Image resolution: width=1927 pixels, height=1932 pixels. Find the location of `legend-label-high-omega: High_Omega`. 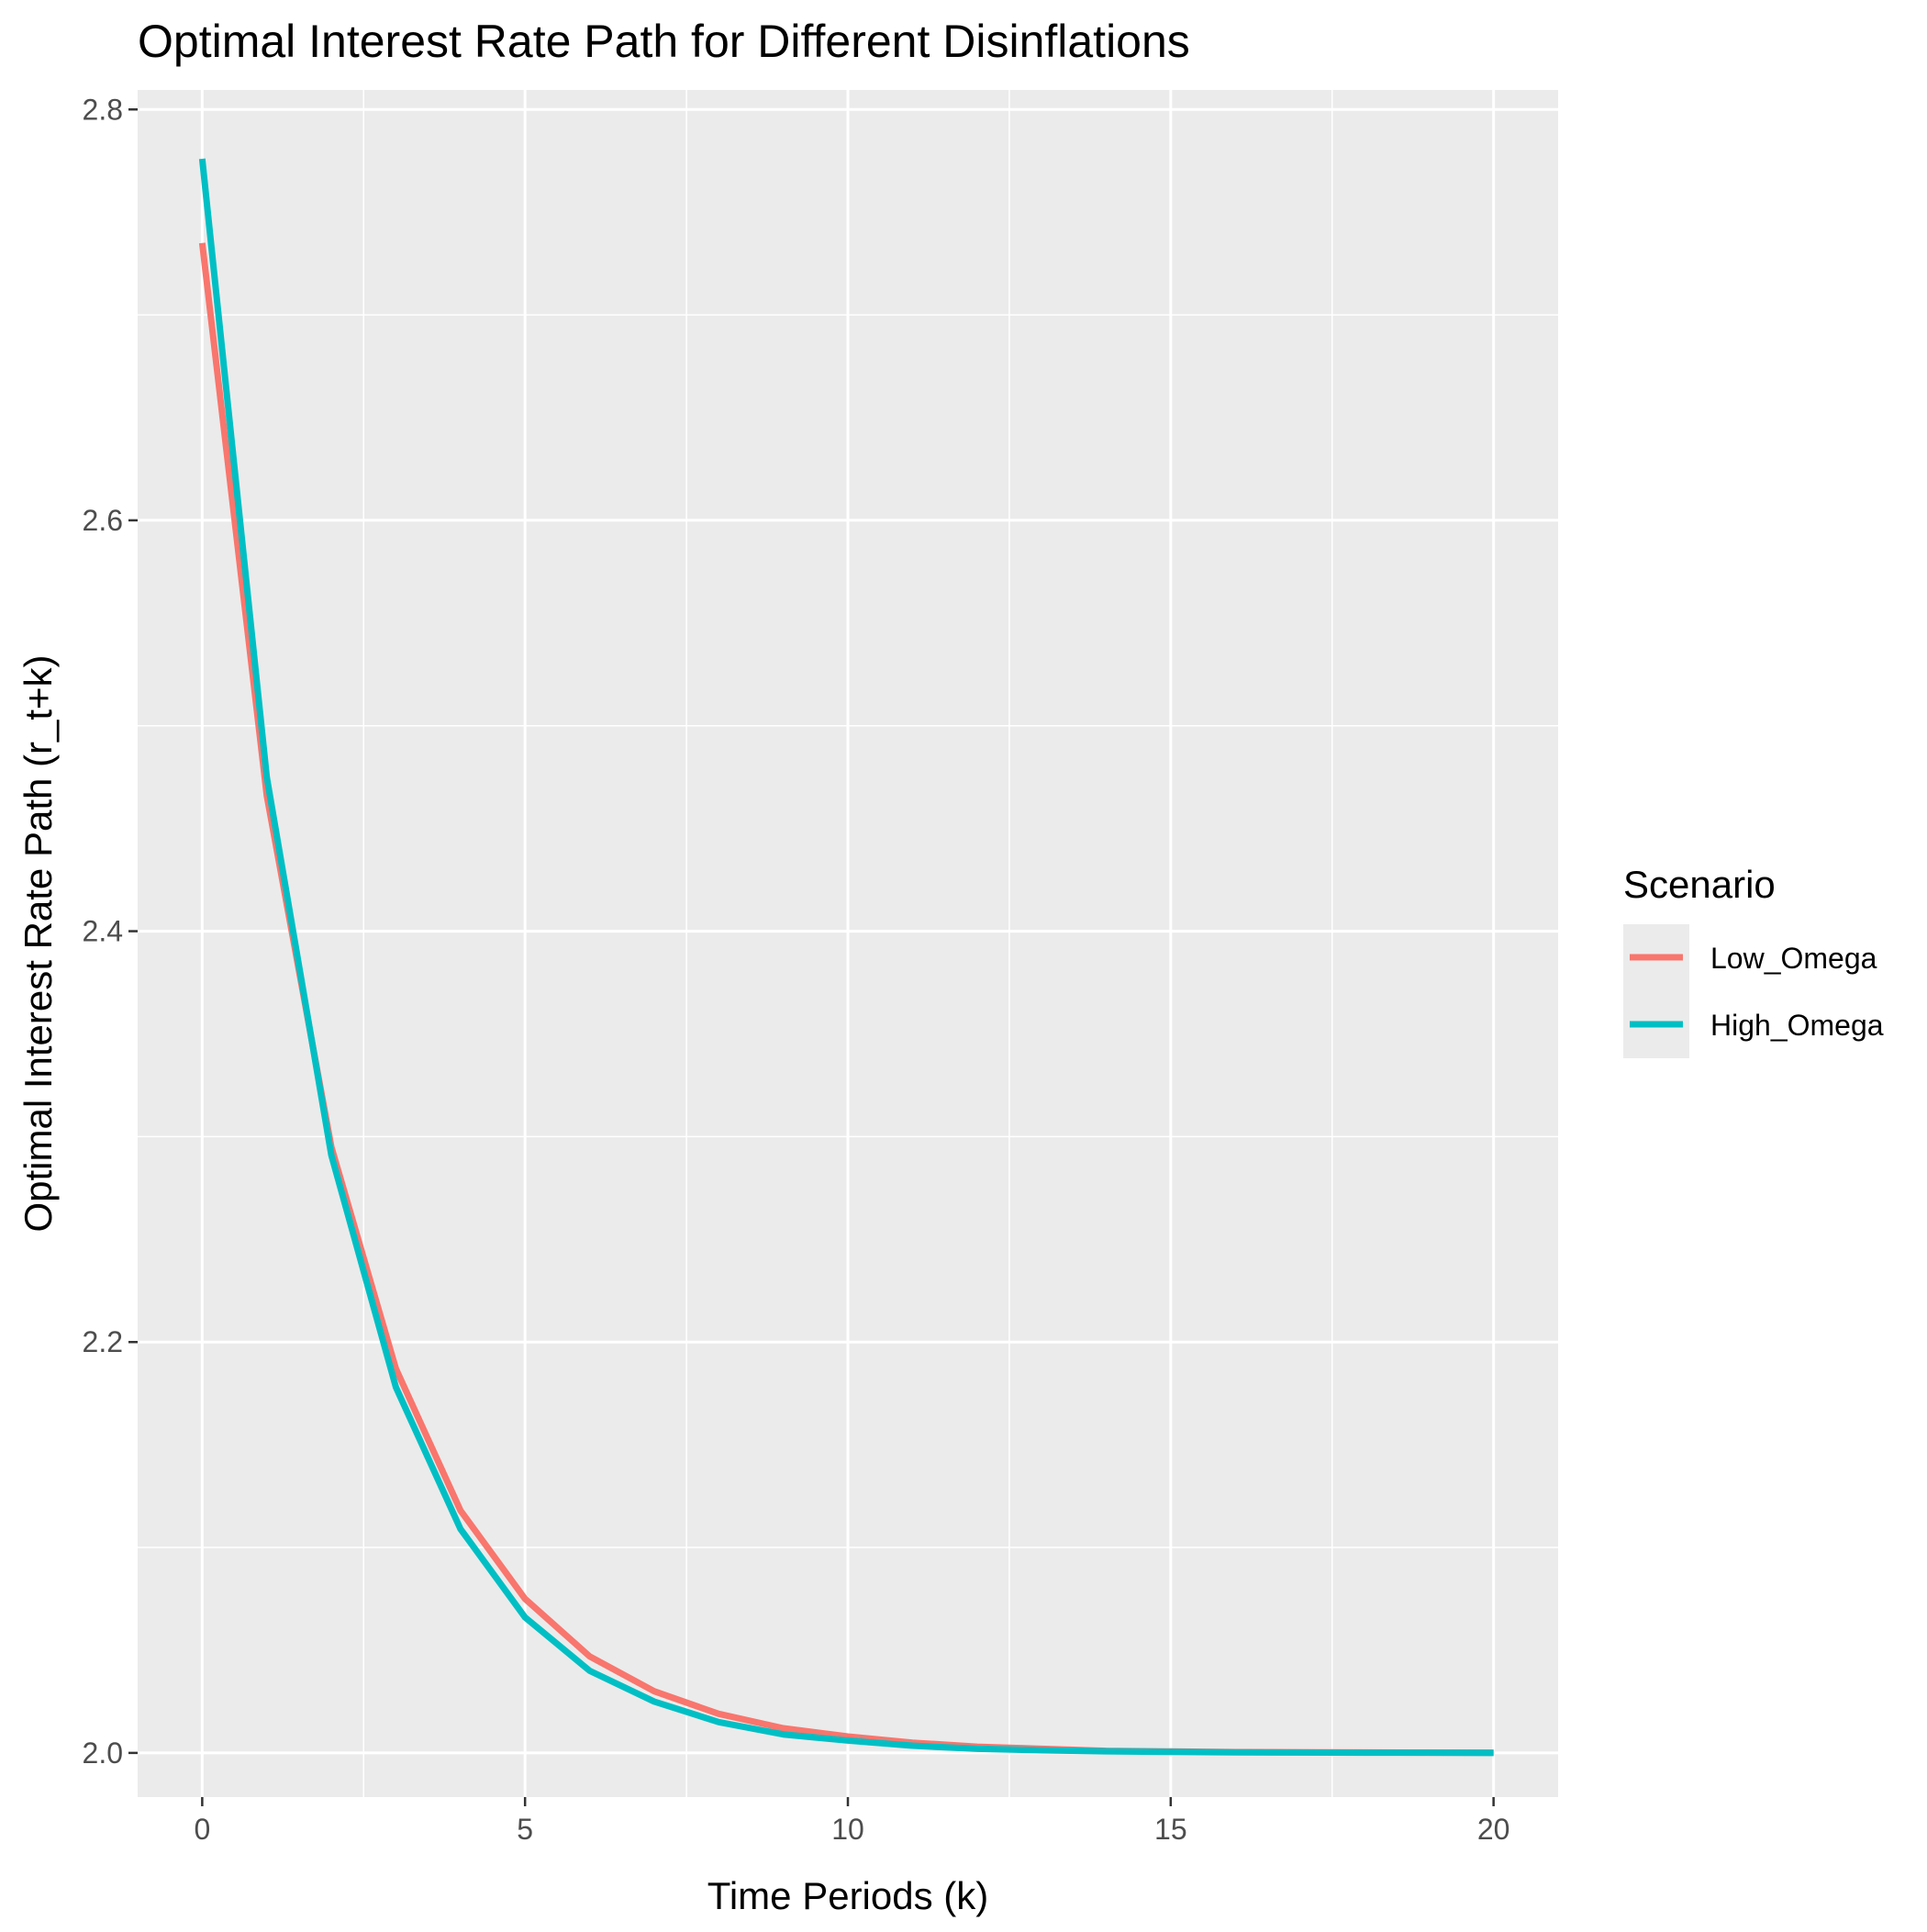

legend-label-high-omega: High_Omega is located at coordinates (1797, 1025).